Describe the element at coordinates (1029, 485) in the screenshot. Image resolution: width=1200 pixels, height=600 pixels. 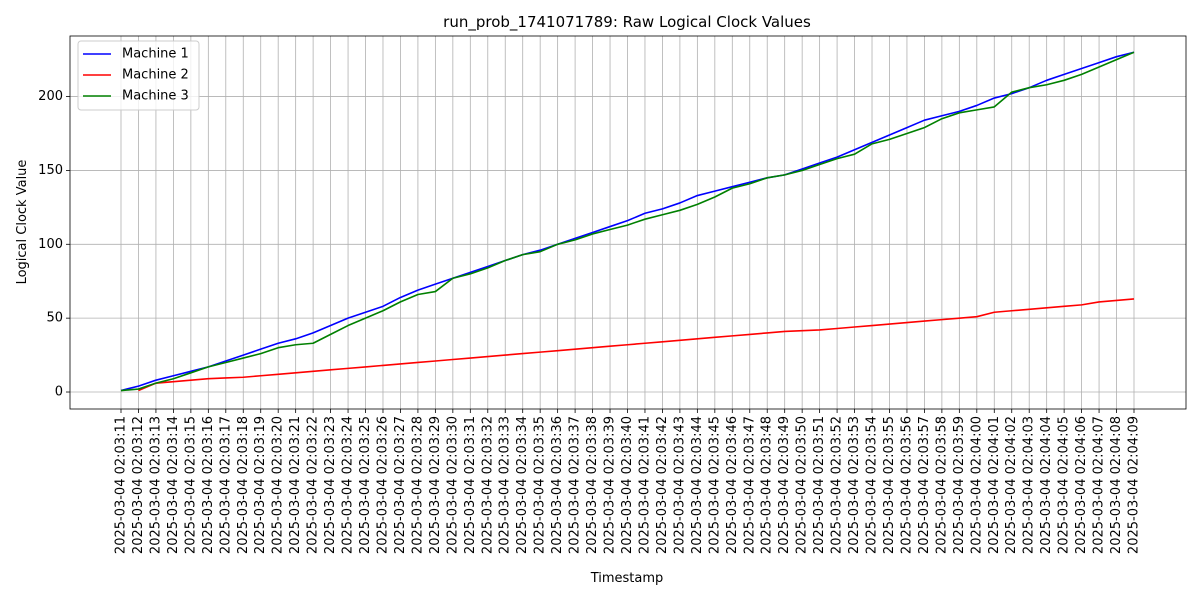
I see `x-tick-label: 2025-03-04 02:04:03` at that location.